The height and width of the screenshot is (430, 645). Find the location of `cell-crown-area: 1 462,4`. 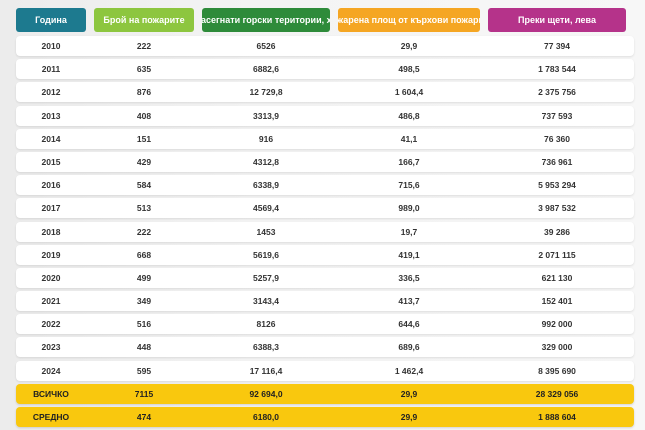

cell-crown-area: 1 462,4 is located at coordinates (409, 370).